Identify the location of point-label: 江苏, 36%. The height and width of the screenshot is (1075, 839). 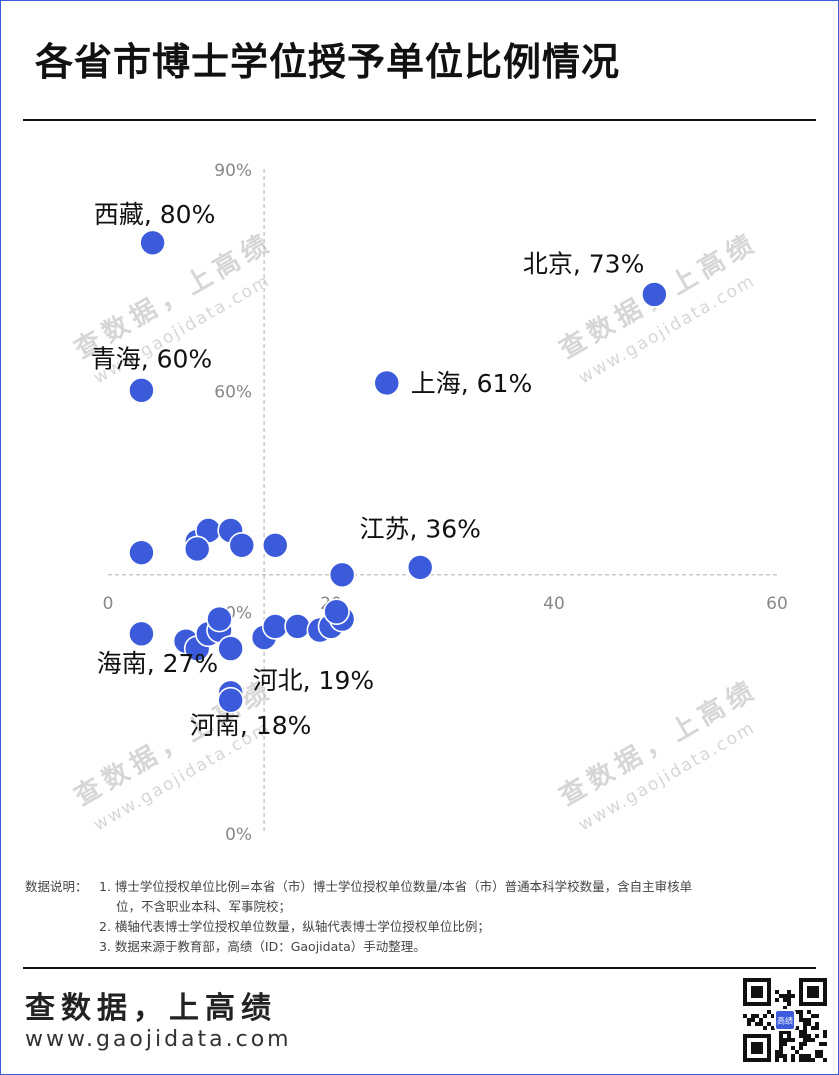
(419, 528).